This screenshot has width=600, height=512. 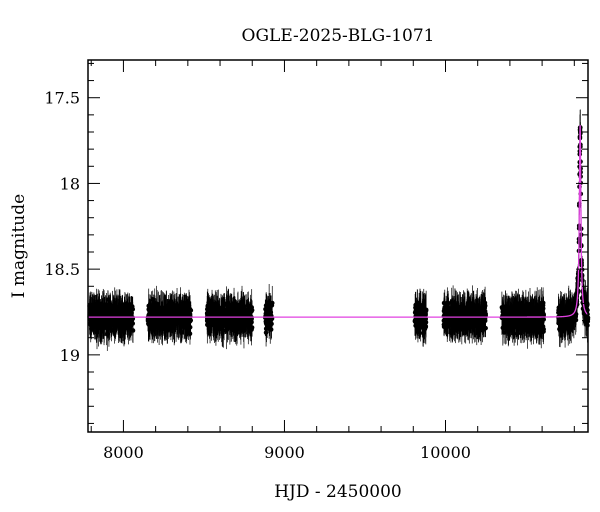 I want to click on y-tick-label: 18, so click(x=70, y=183).